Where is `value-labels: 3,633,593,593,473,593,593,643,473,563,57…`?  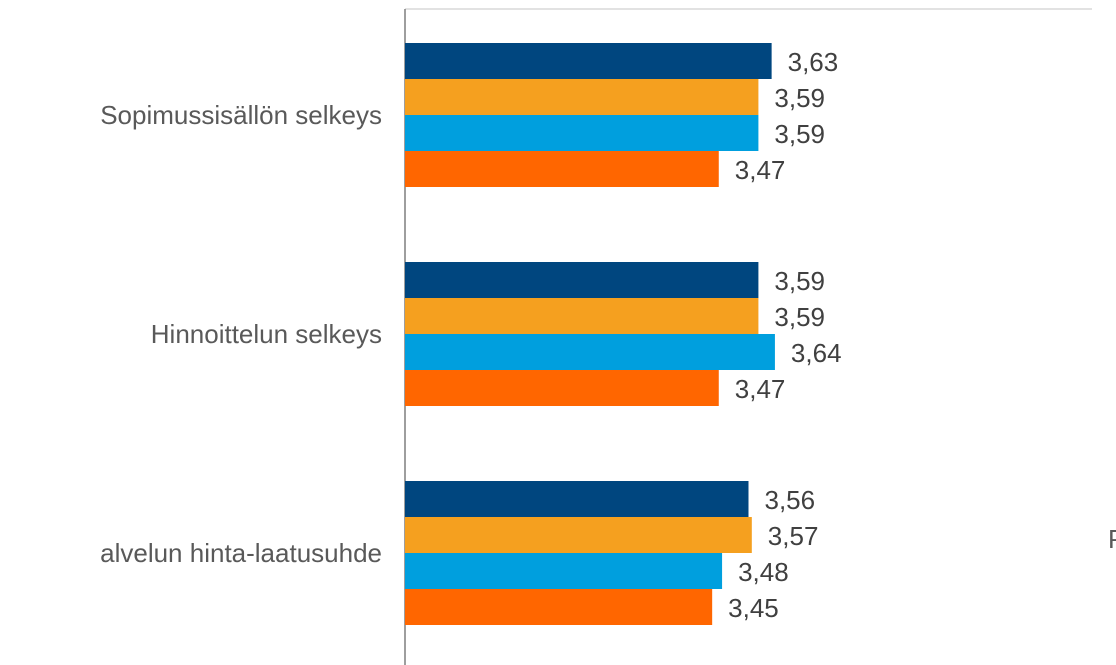
value-labels: 3,633,593,593,473,593,593,643,473,563,57… is located at coordinates (784, 335).